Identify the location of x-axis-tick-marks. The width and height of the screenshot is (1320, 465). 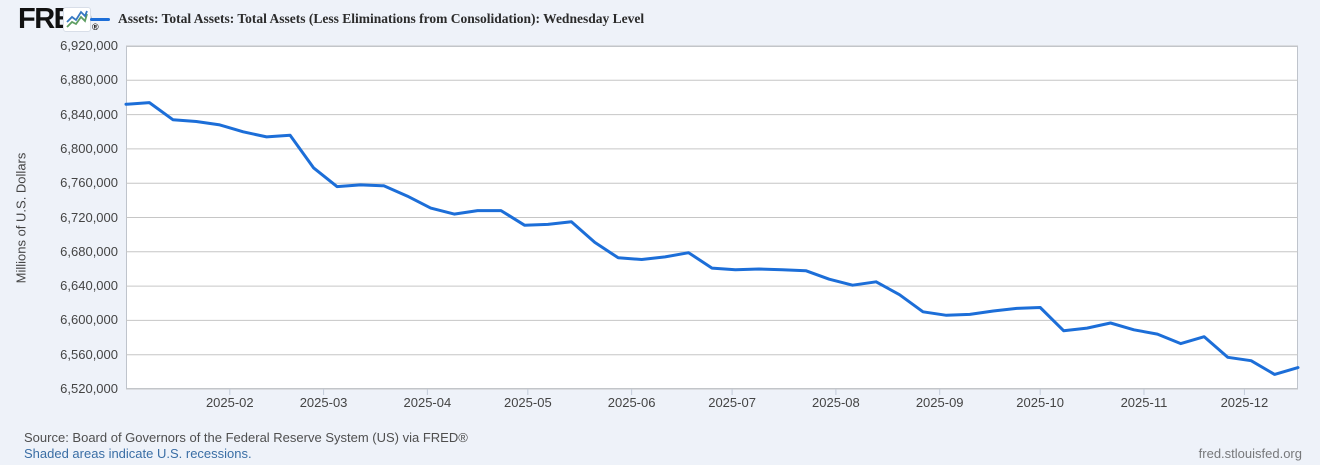
(737, 392).